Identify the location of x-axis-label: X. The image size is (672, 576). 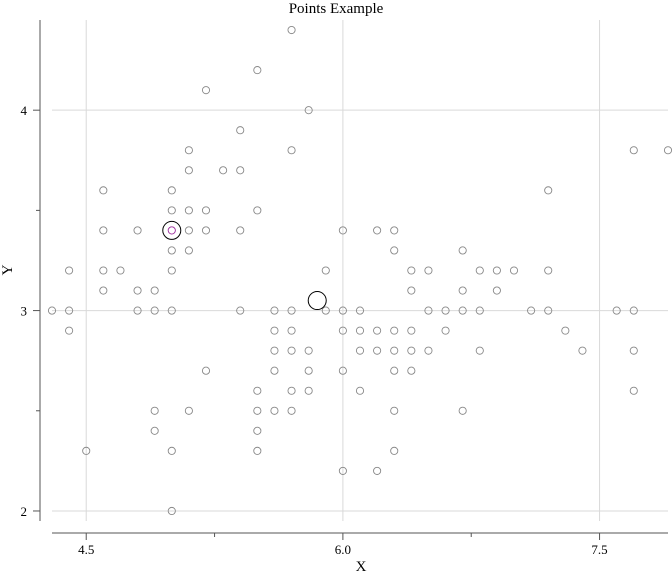
(361, 567).